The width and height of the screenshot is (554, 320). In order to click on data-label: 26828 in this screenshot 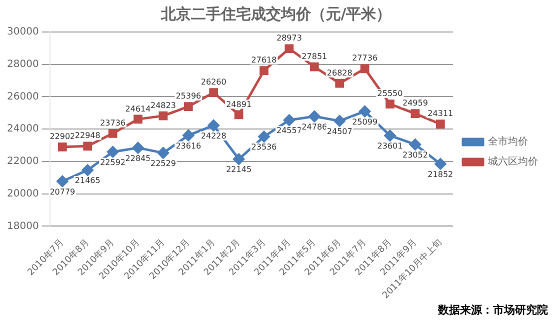, I will do `click(339, 73)`.